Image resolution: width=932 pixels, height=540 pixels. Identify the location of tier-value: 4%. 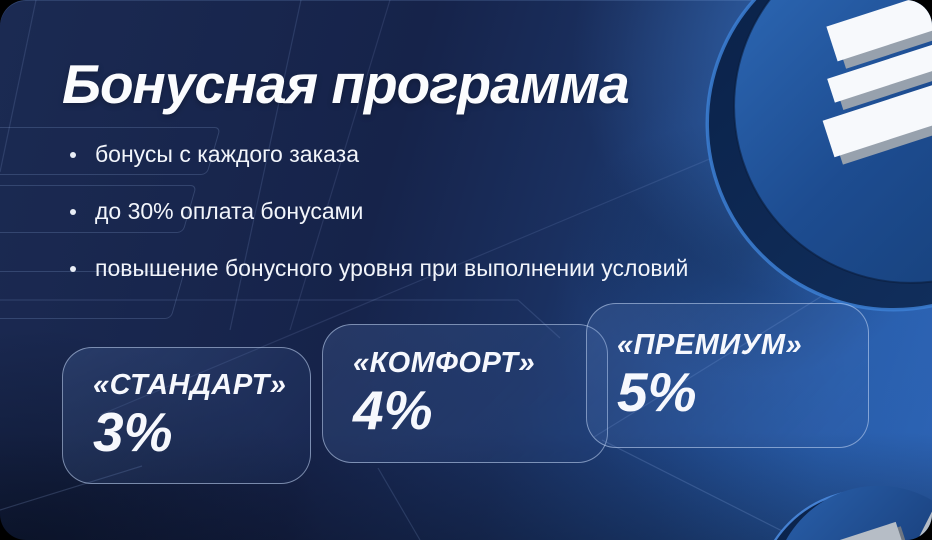
(393, 410).